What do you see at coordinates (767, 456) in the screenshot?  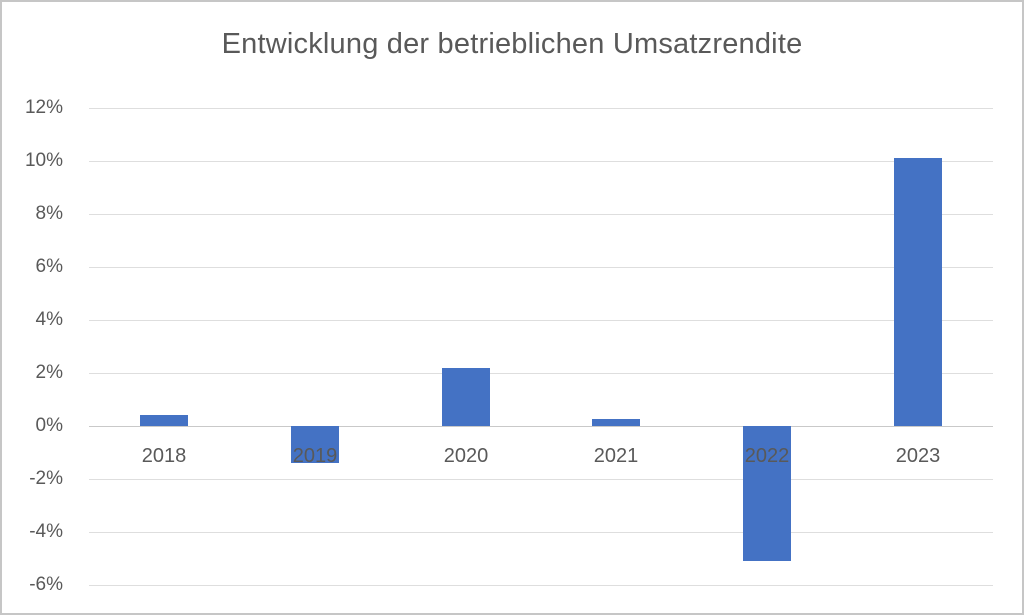 I see `x-axis-label: 2022` at bounding box center [767, 456].